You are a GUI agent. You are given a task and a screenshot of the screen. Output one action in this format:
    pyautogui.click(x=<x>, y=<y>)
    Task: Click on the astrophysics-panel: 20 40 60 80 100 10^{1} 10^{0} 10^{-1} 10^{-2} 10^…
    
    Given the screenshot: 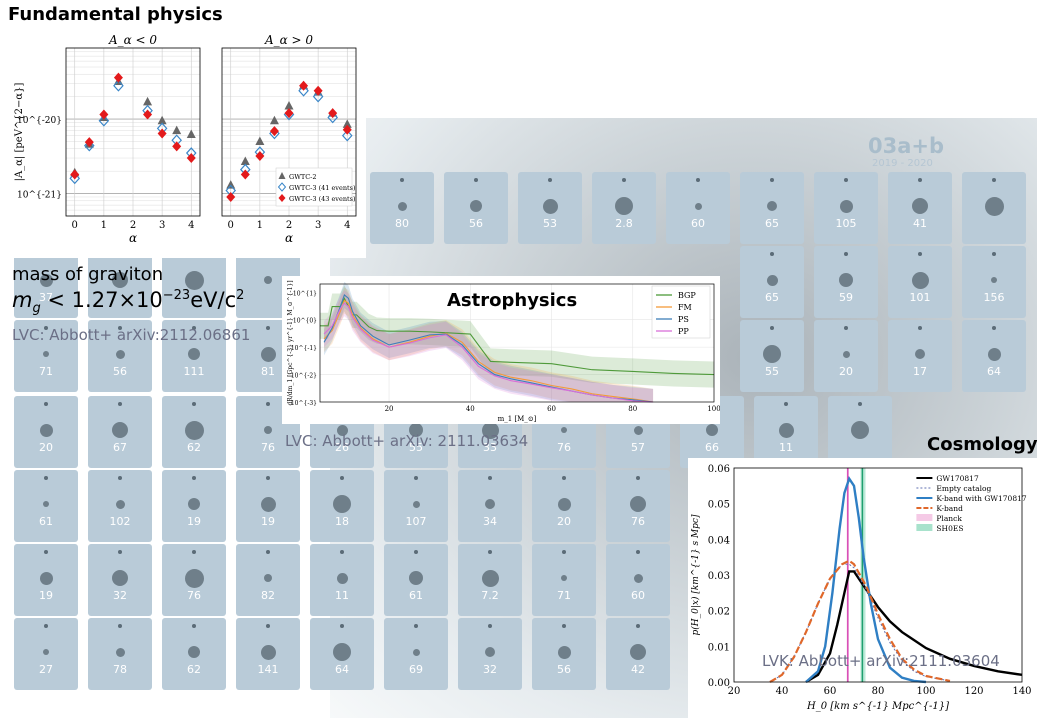 What is the action you would take?
    pyautogui.click(x=501, y=350)
    